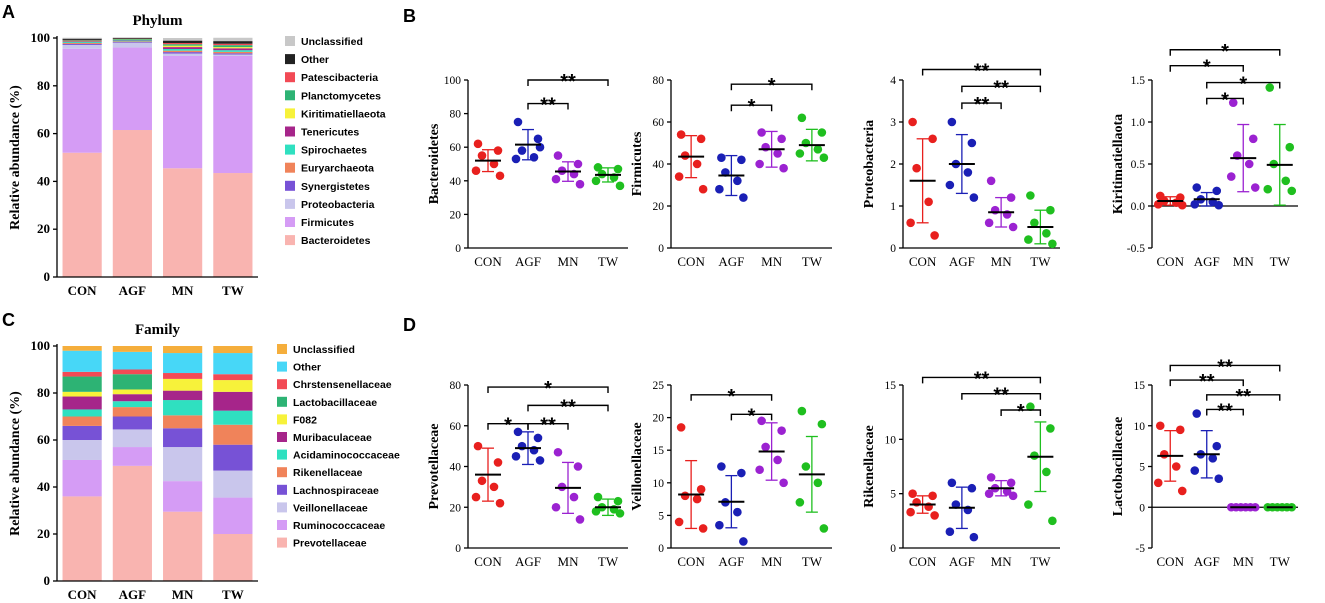 Image resolution: width=1325 pixels, height=603 pixels. I want to click on y-tick-label: 80, so click(456, 115).